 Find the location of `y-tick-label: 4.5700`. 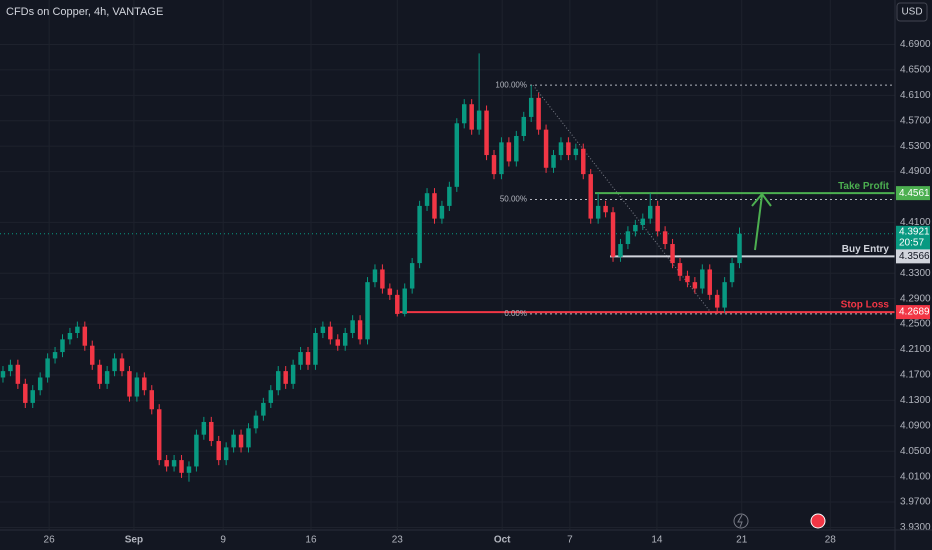

y-tick-label: 4.5700 is located at coordinates (915, 120).